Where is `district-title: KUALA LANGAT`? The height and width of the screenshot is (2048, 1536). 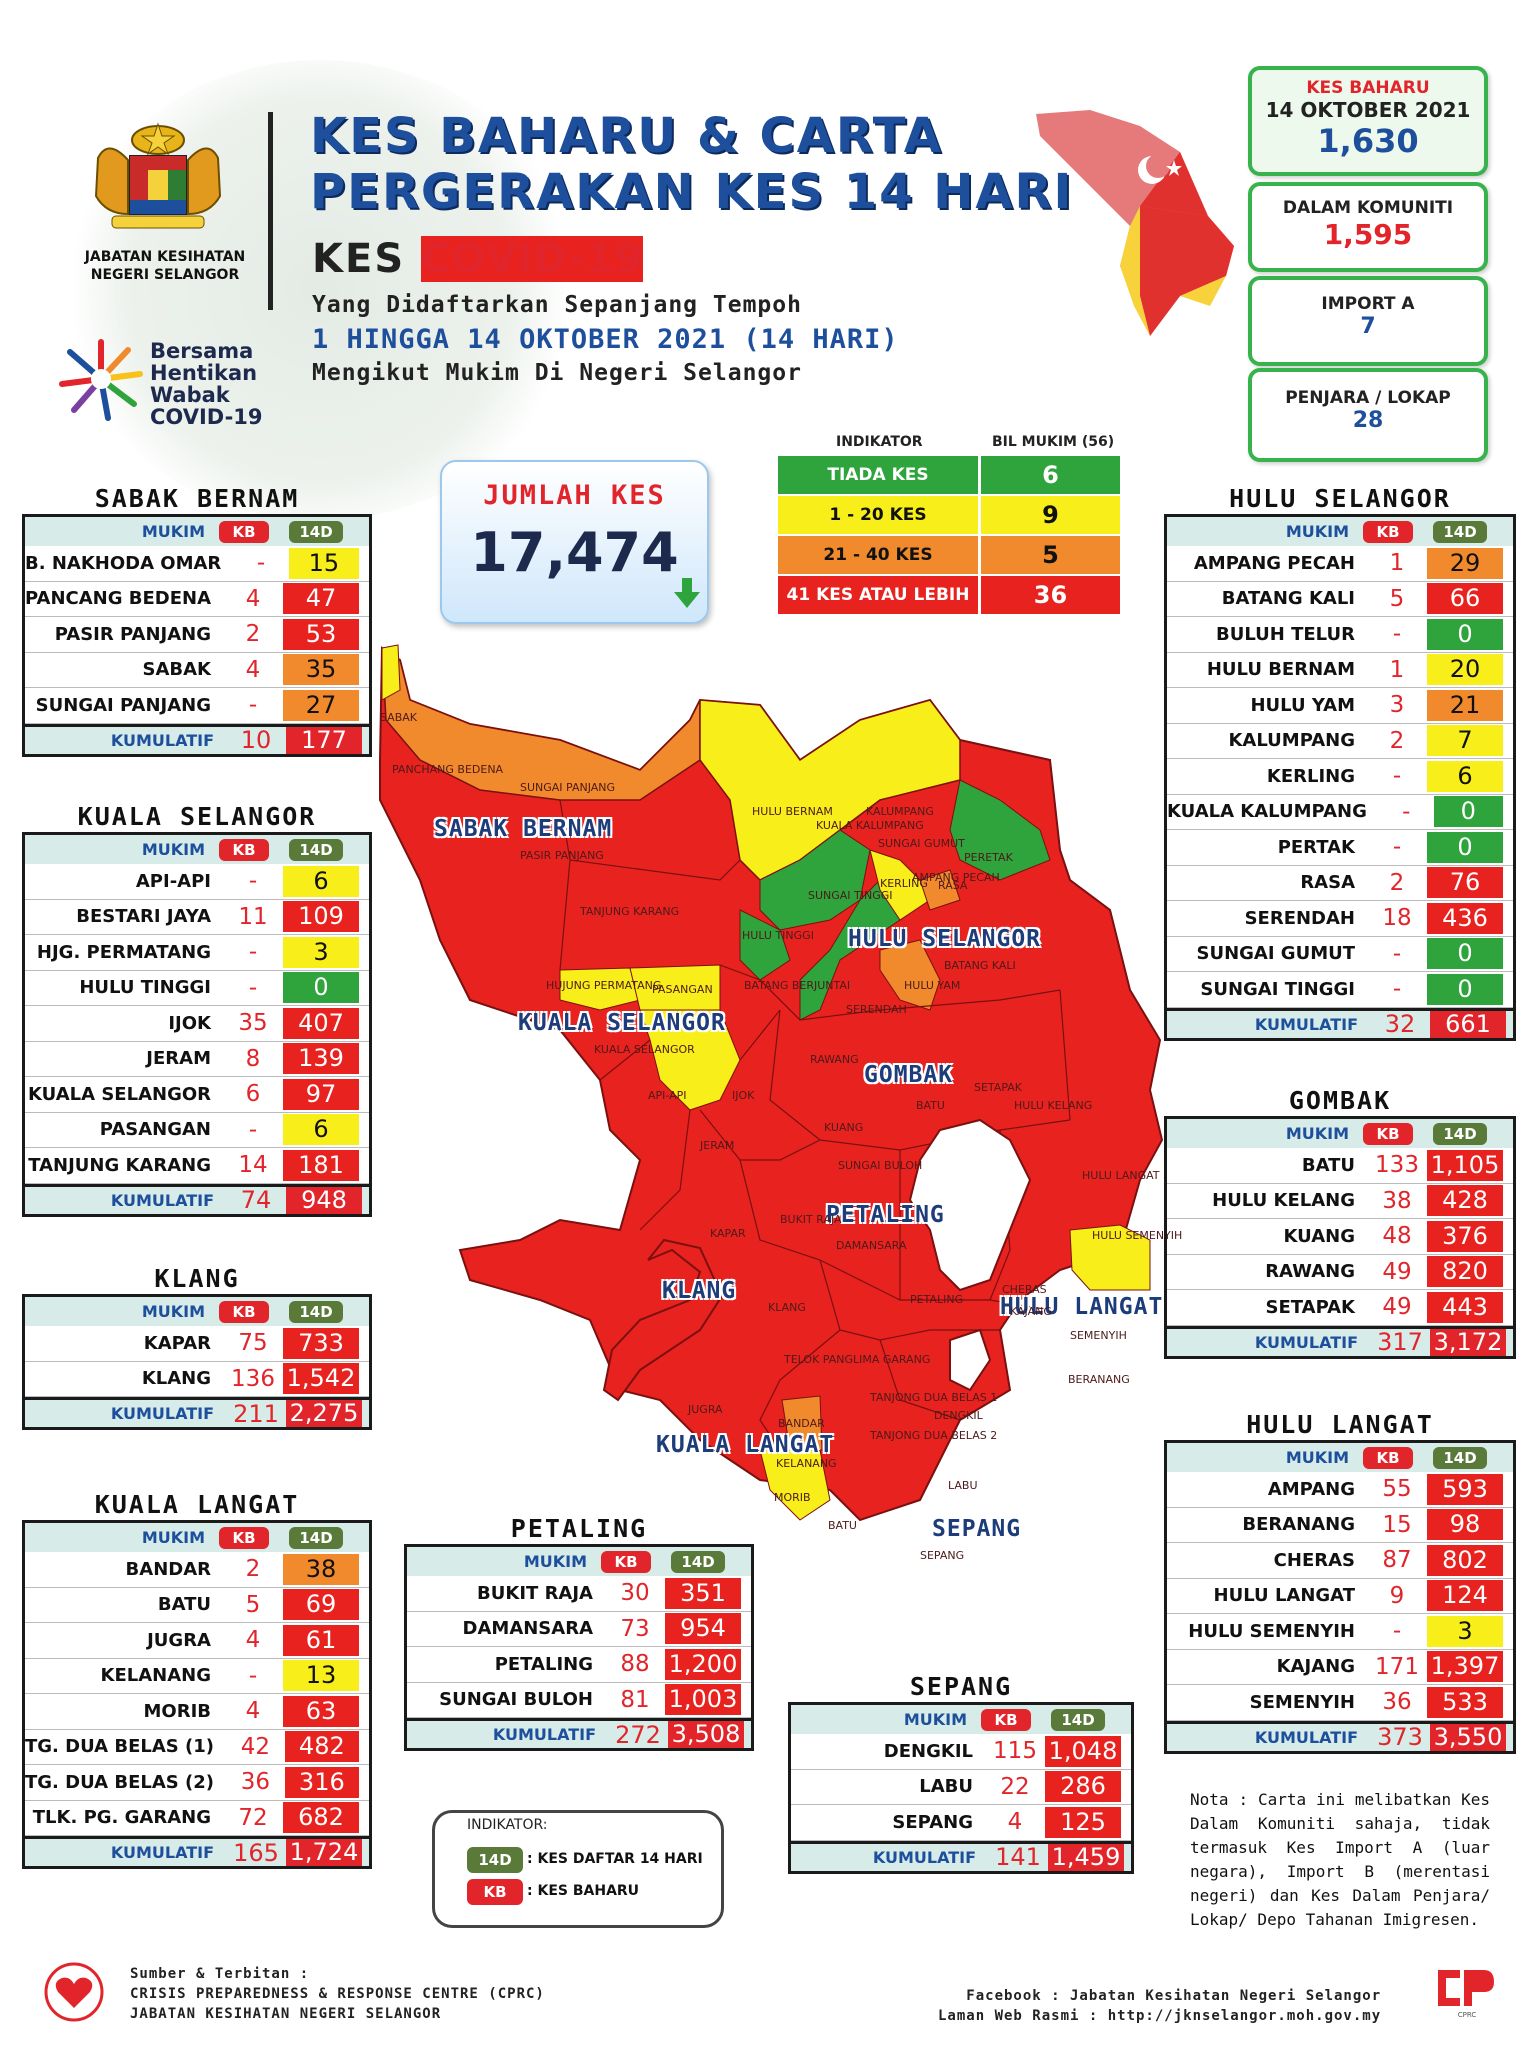
district-title: KUALA LANGAT is located at coordinates (197, 1504).